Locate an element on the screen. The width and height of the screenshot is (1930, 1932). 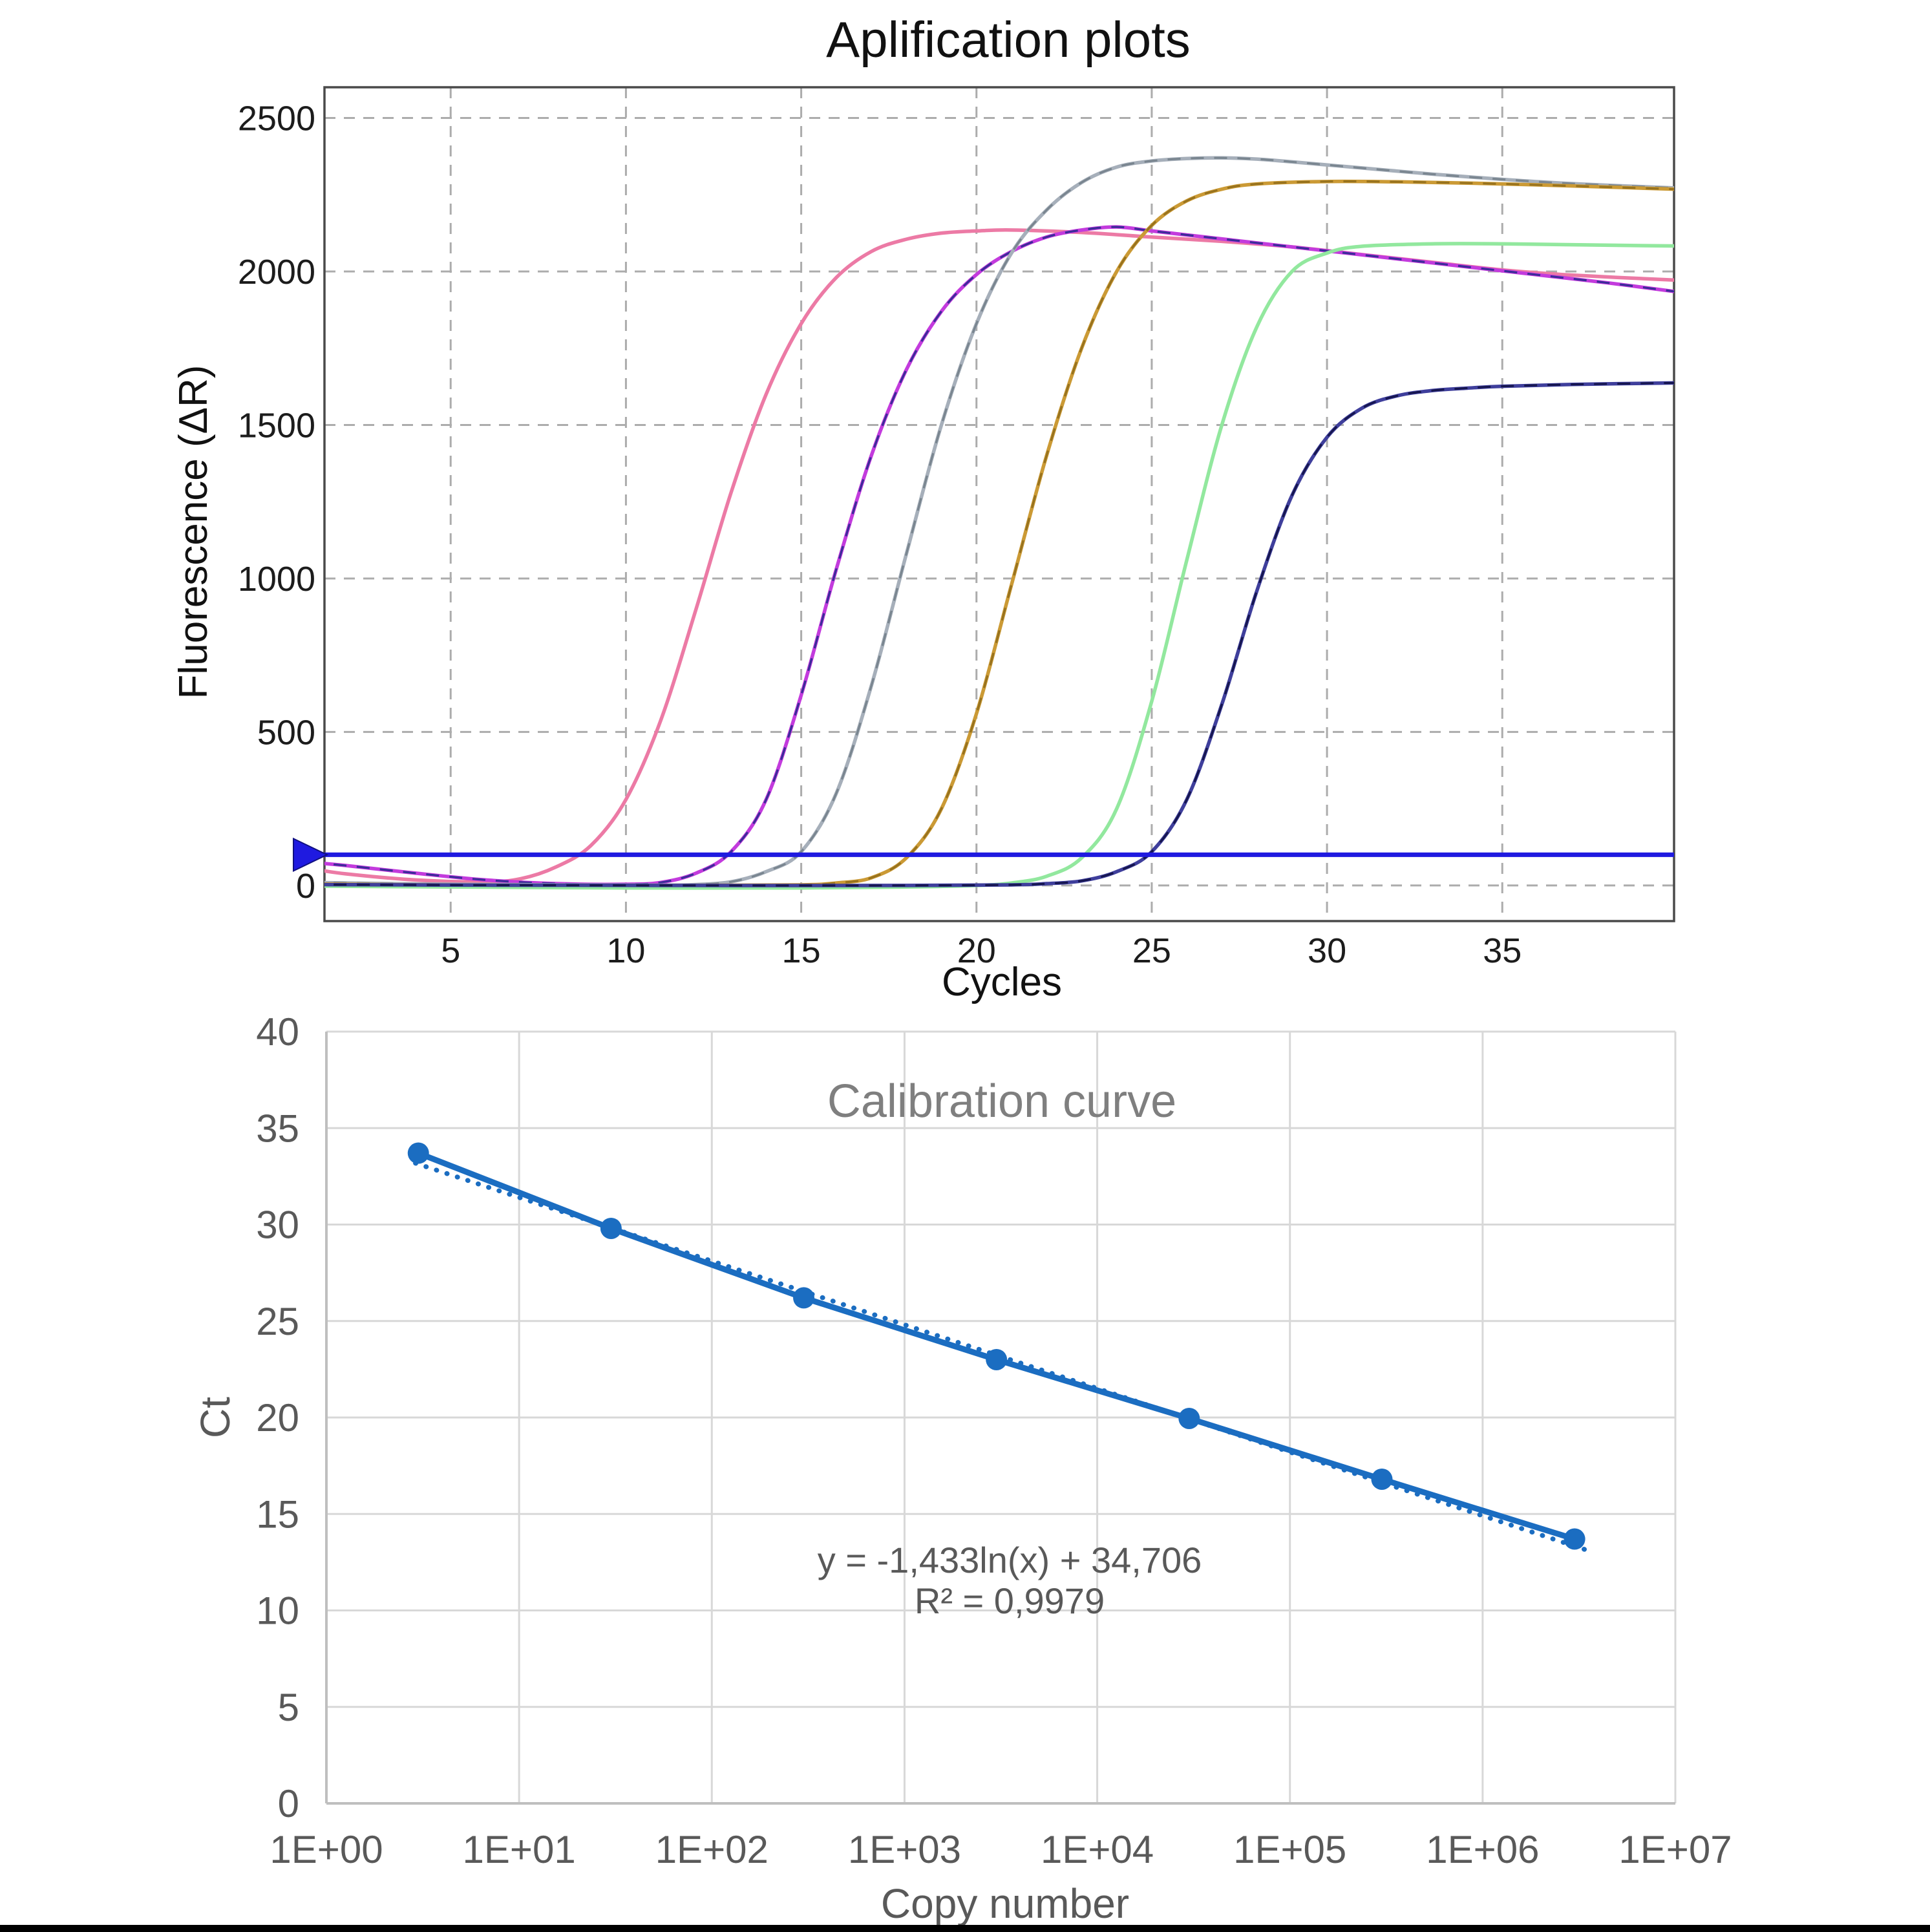
x-tick-label: 35 is located at coordinates (1502, 950).